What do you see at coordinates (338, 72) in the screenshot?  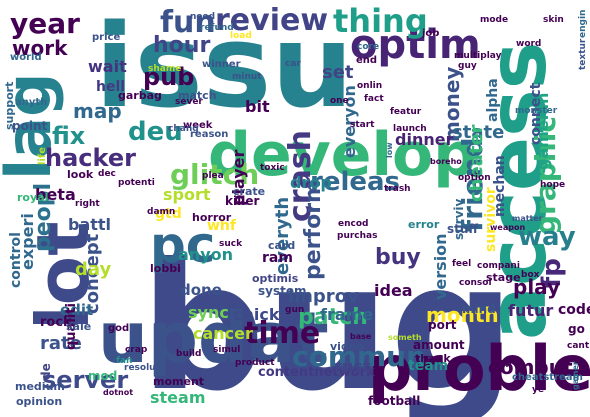 I see `word-set: set` at bounding box center [338, 72].